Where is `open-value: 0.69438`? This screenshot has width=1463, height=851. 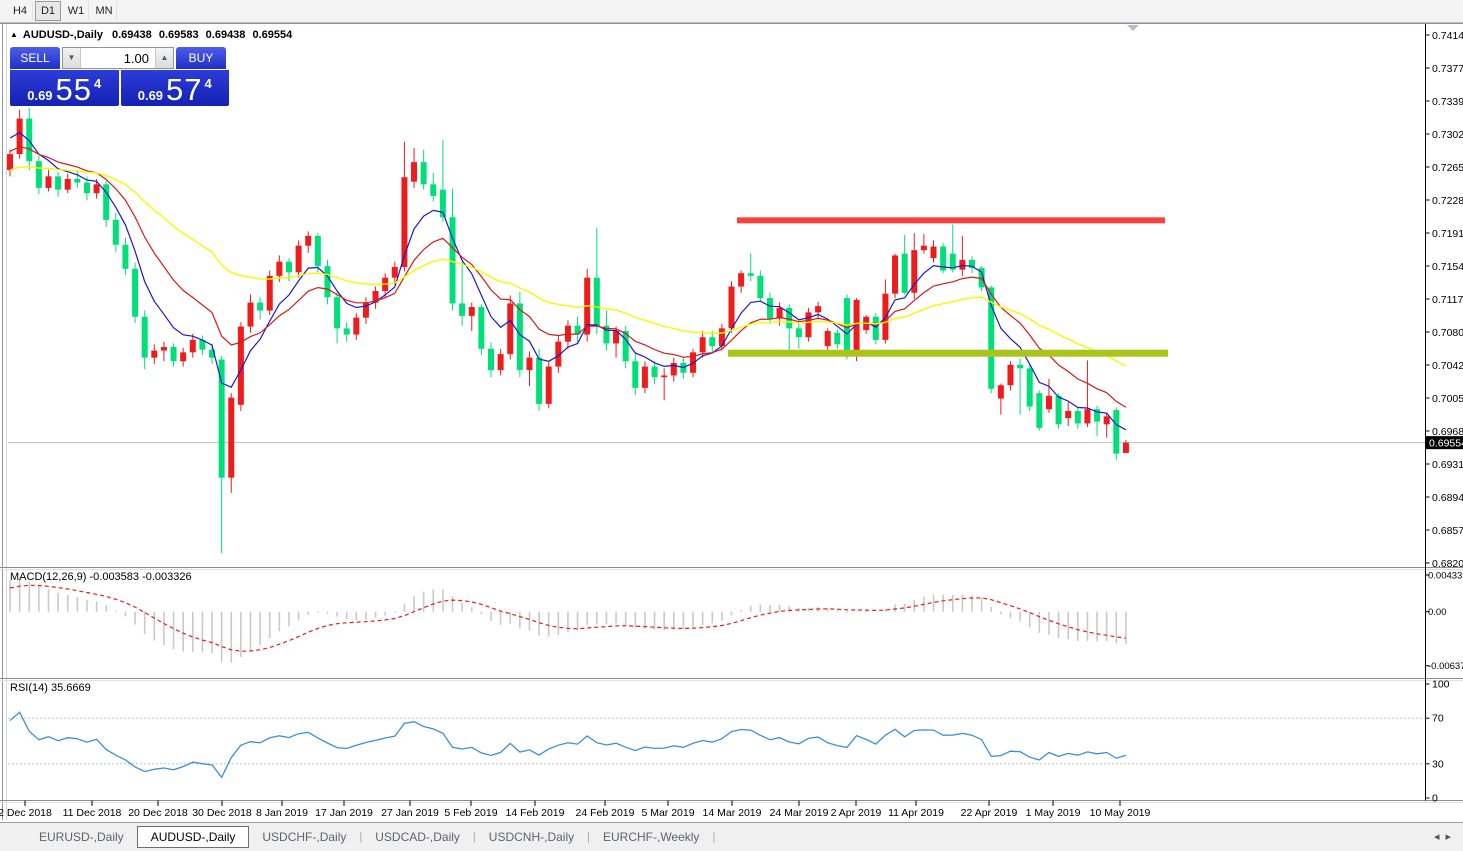 open-value: 0.69438 is located at coordinates (132, 35).